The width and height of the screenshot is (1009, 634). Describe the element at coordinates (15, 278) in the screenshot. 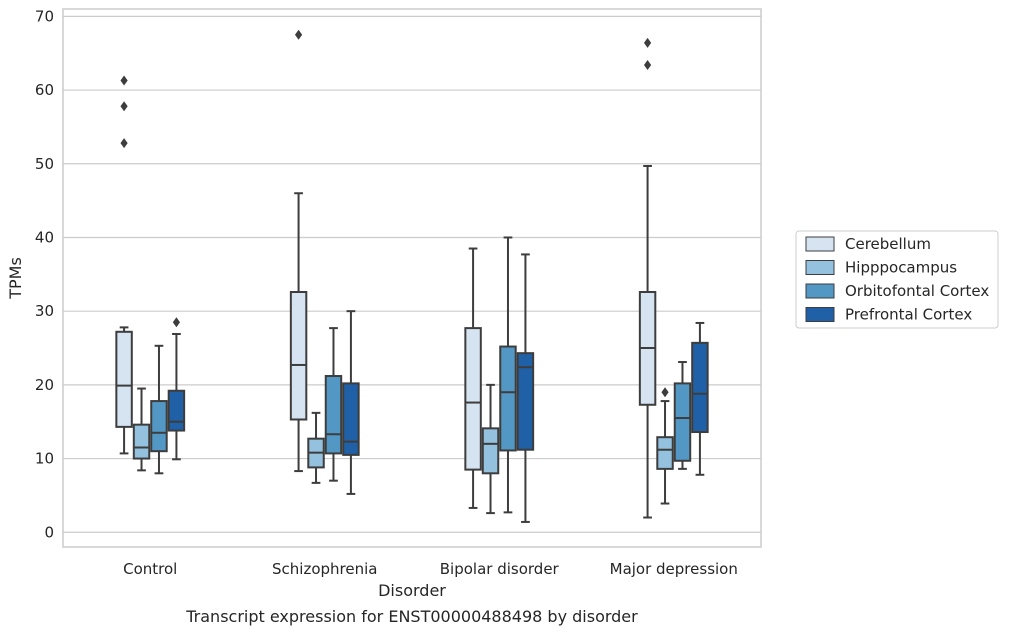

I see `y-axis-title: TPMs` at that location.